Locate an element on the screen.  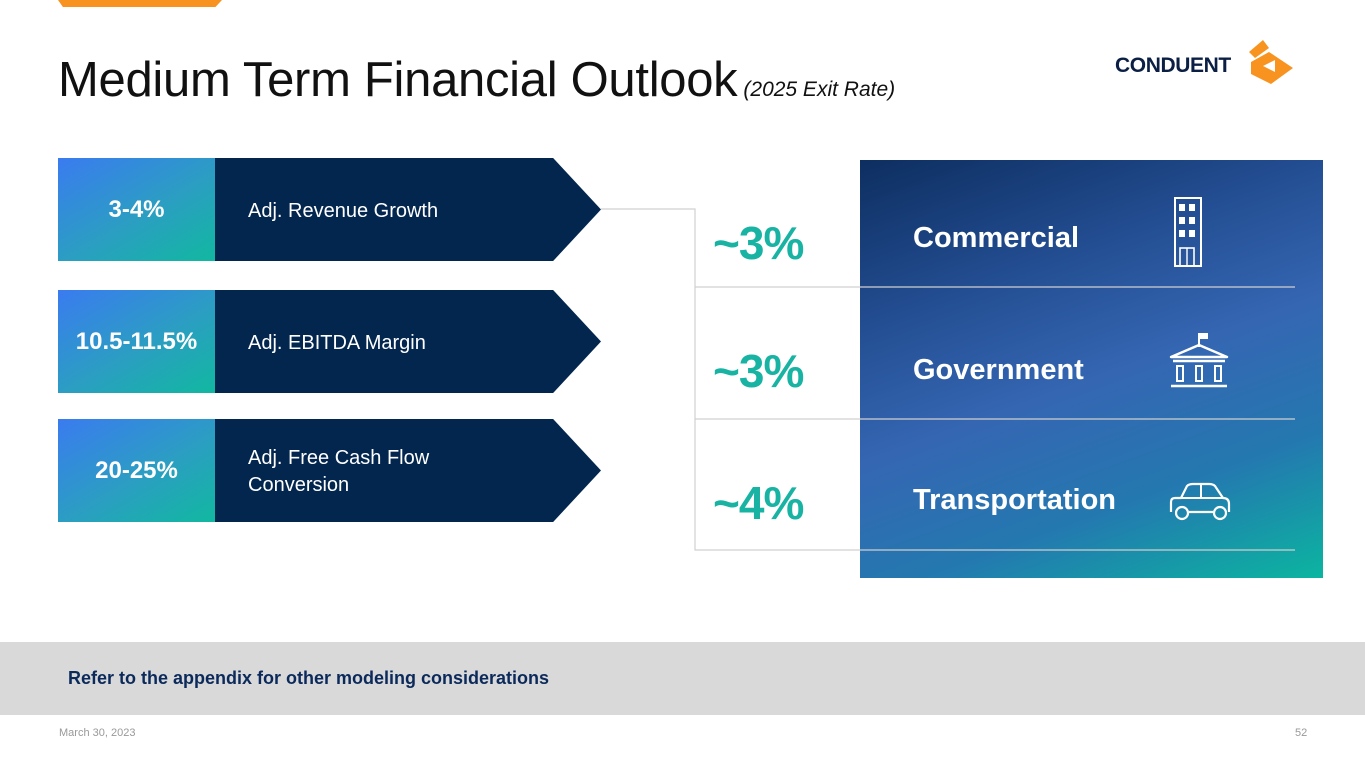
page-title: Medium Term Financial Outlook is located at coordinates (398, 80).